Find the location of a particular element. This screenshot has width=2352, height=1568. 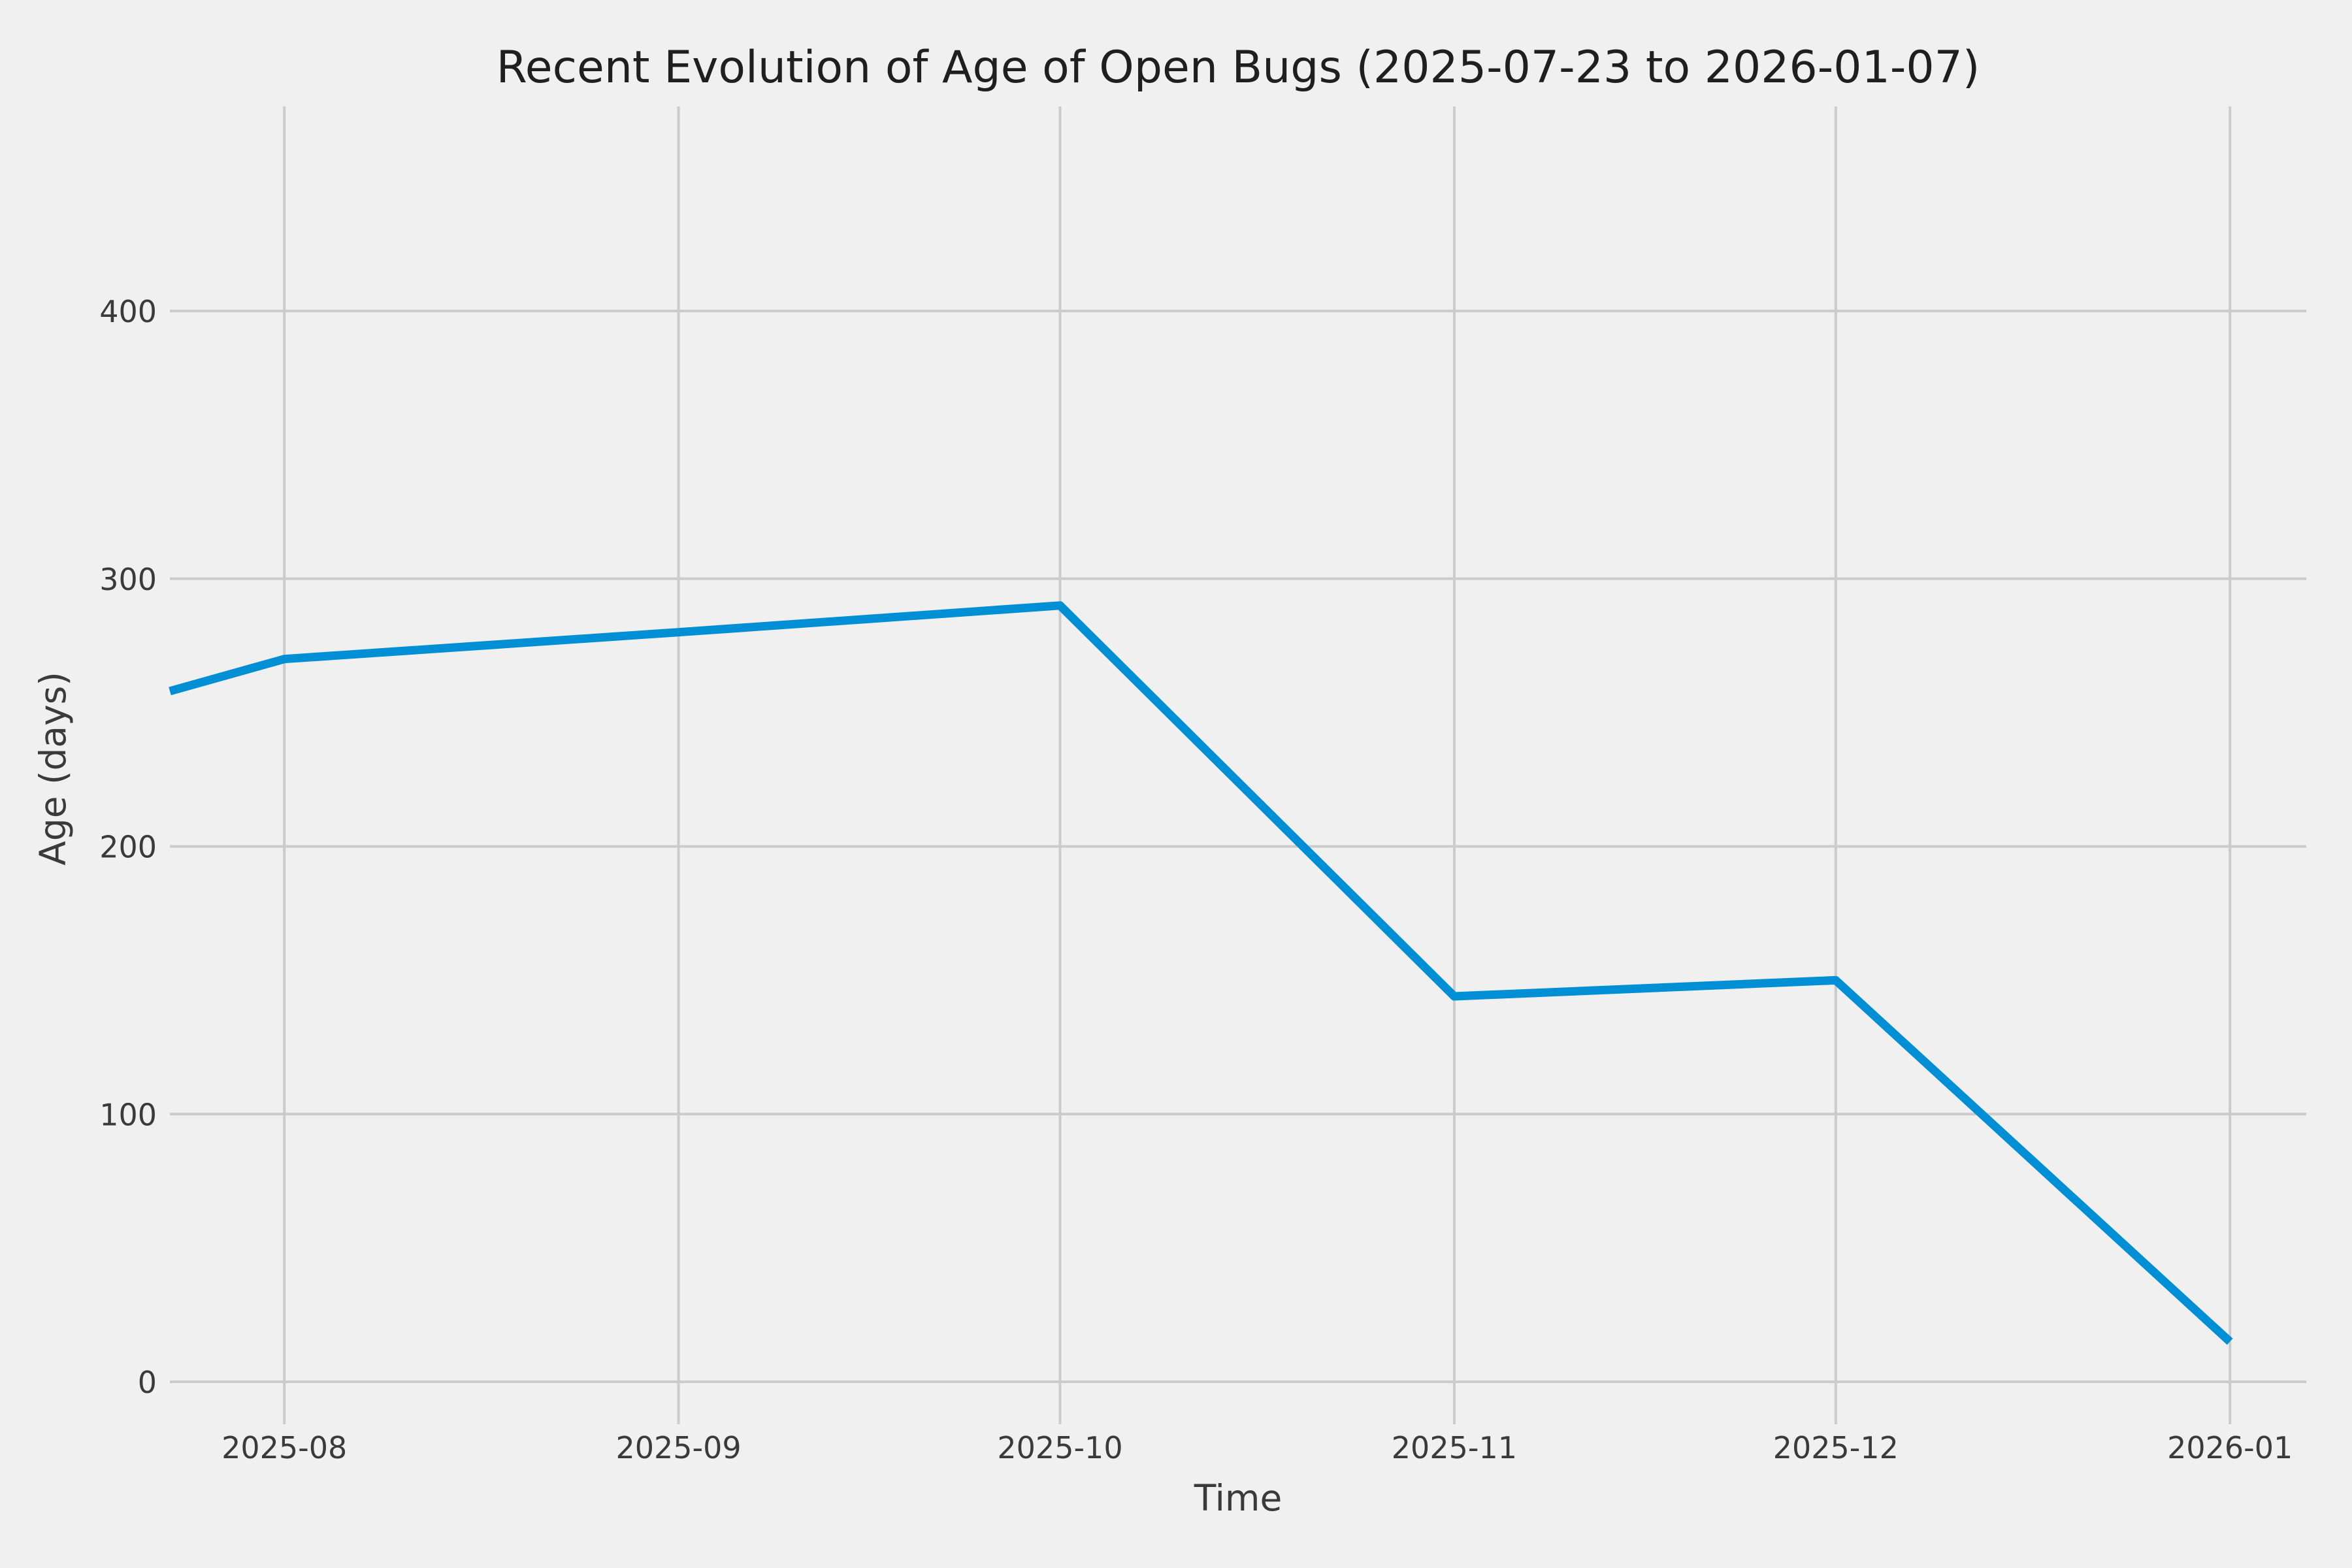

x-tick-label: 2026-01 is located at coordinates (2230, 1447).